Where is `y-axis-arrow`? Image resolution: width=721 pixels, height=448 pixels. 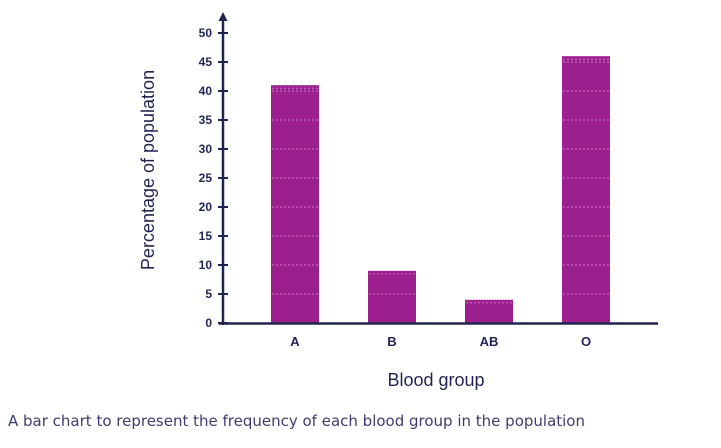
y-axis-arrow is located at coordinates (223, 16).